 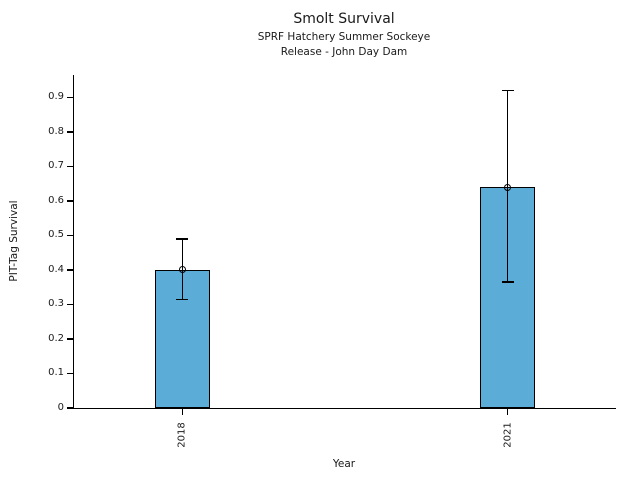 I want to click on y-axis-tick-label: 0.3, so click(x=56, y=304).